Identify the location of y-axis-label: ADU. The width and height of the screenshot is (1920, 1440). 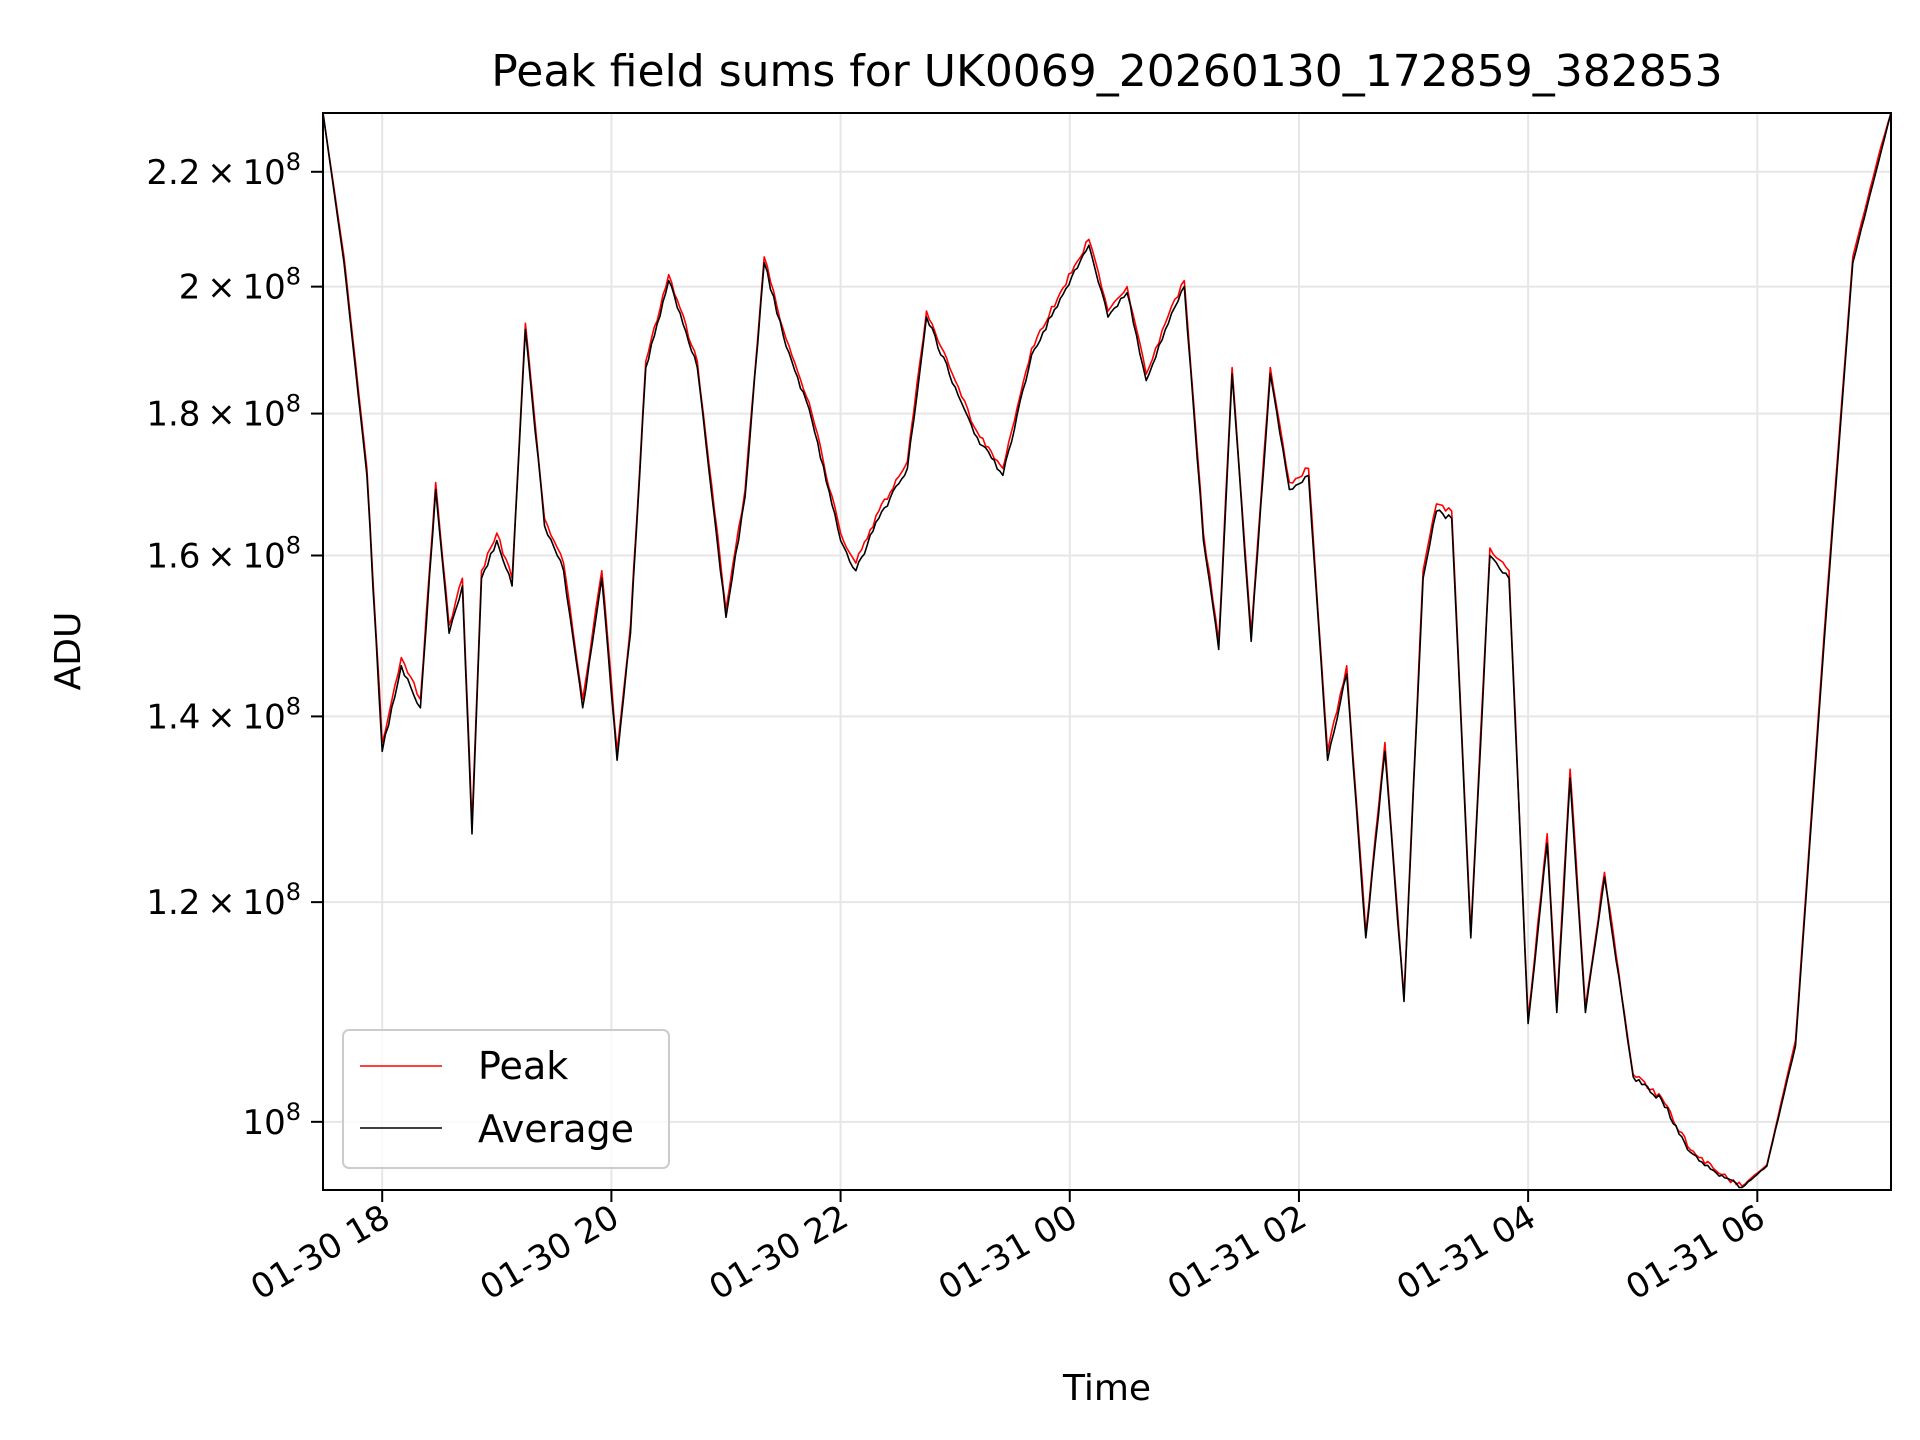
(68, 651).